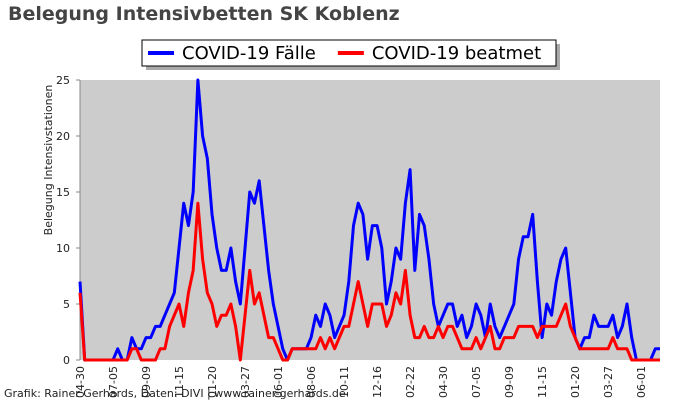 This screenshot has width=700, height=400. I want to click on y-tick-label: 5, so click(66, 304).